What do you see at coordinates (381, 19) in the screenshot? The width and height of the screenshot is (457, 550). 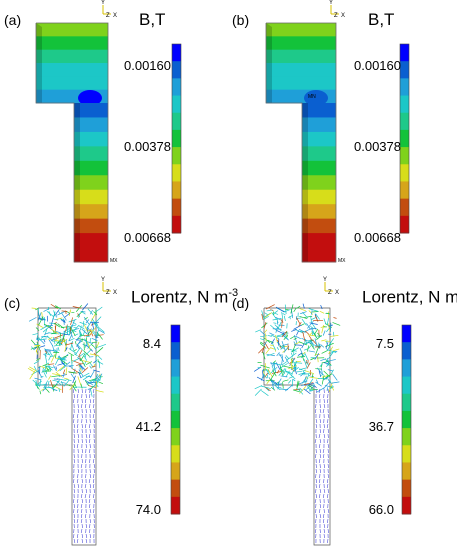 I see `quantity-label: B,T` at bounding box center [381, 19].